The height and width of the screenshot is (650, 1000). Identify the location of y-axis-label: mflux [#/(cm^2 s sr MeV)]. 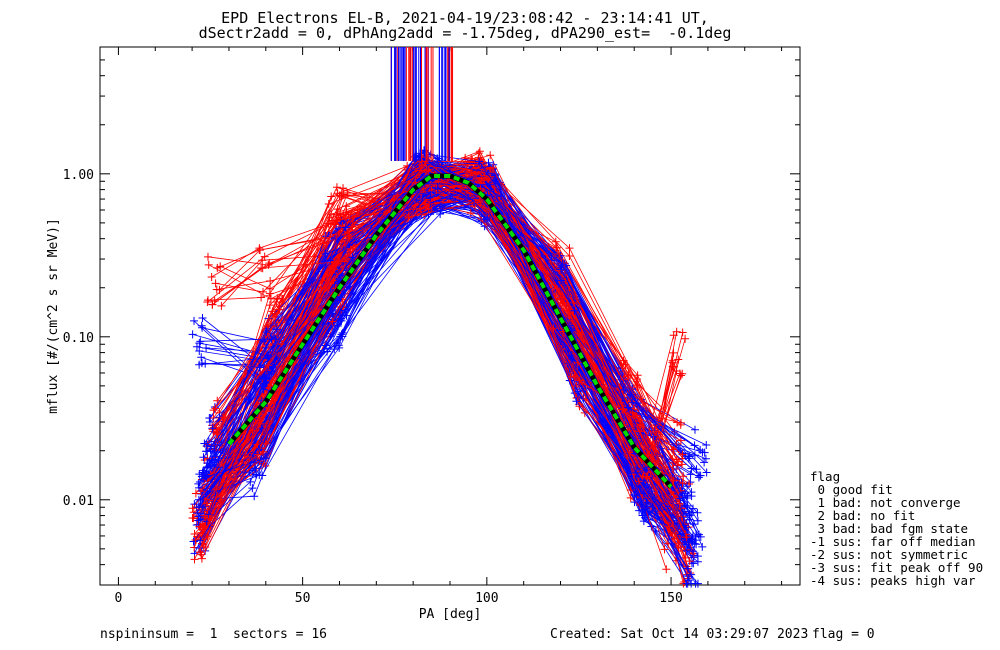
(53, 316).